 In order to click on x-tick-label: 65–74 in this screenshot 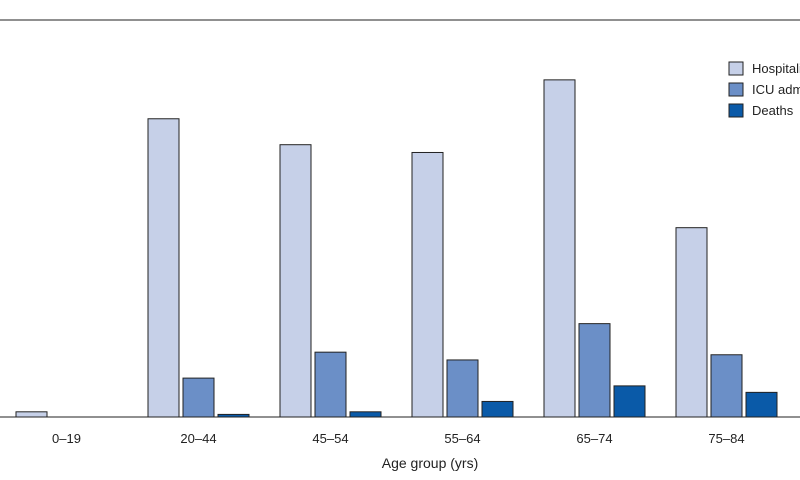, I will do `click(594, 438)`.